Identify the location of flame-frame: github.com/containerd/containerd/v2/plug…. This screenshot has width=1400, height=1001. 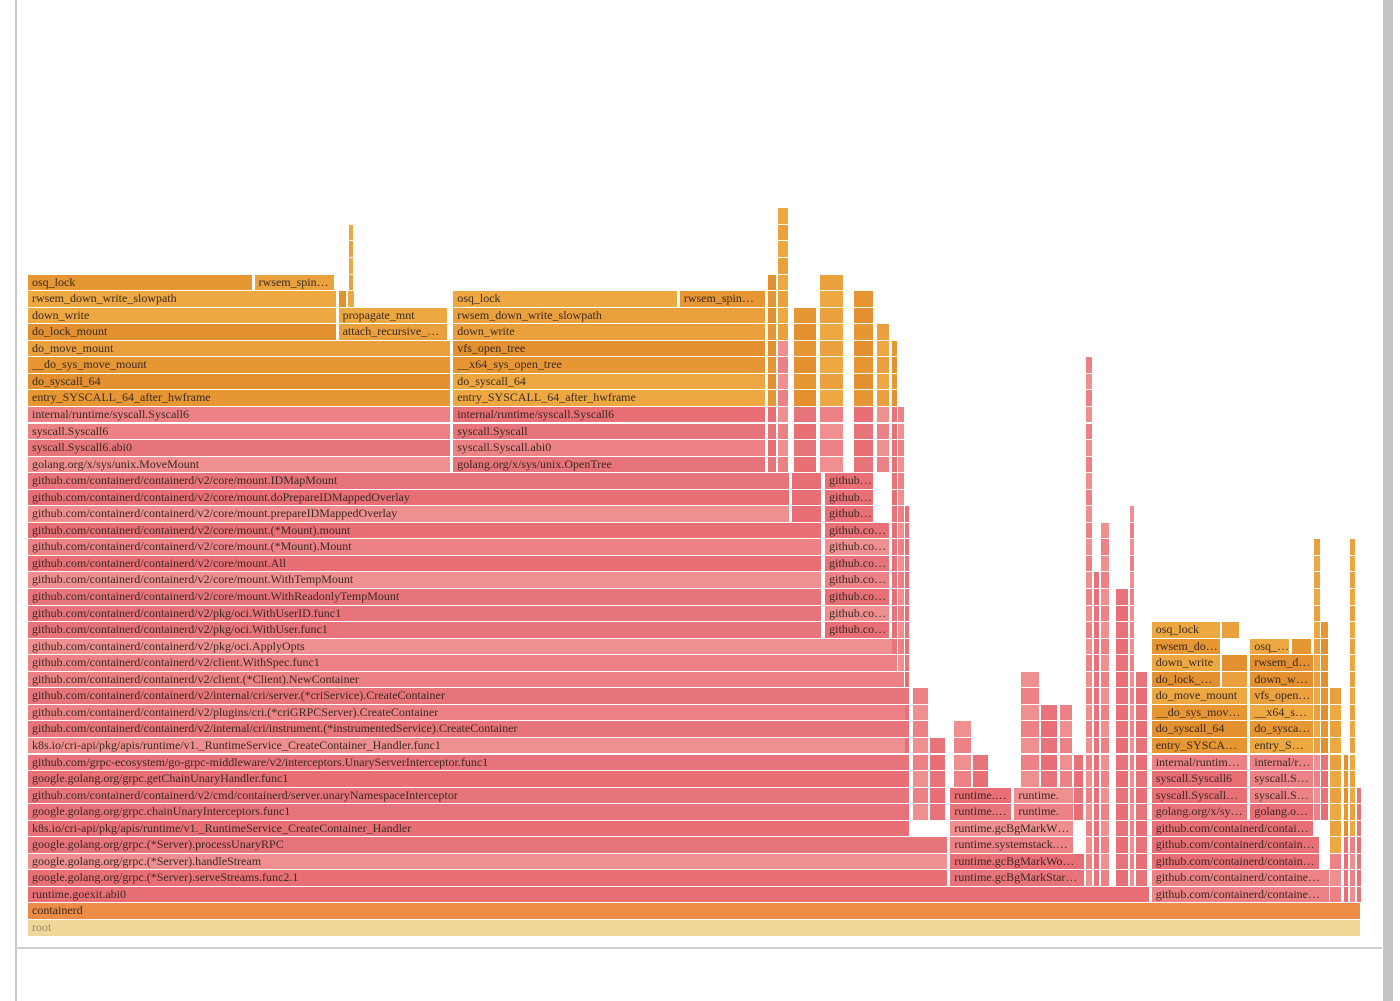
(469, 712).